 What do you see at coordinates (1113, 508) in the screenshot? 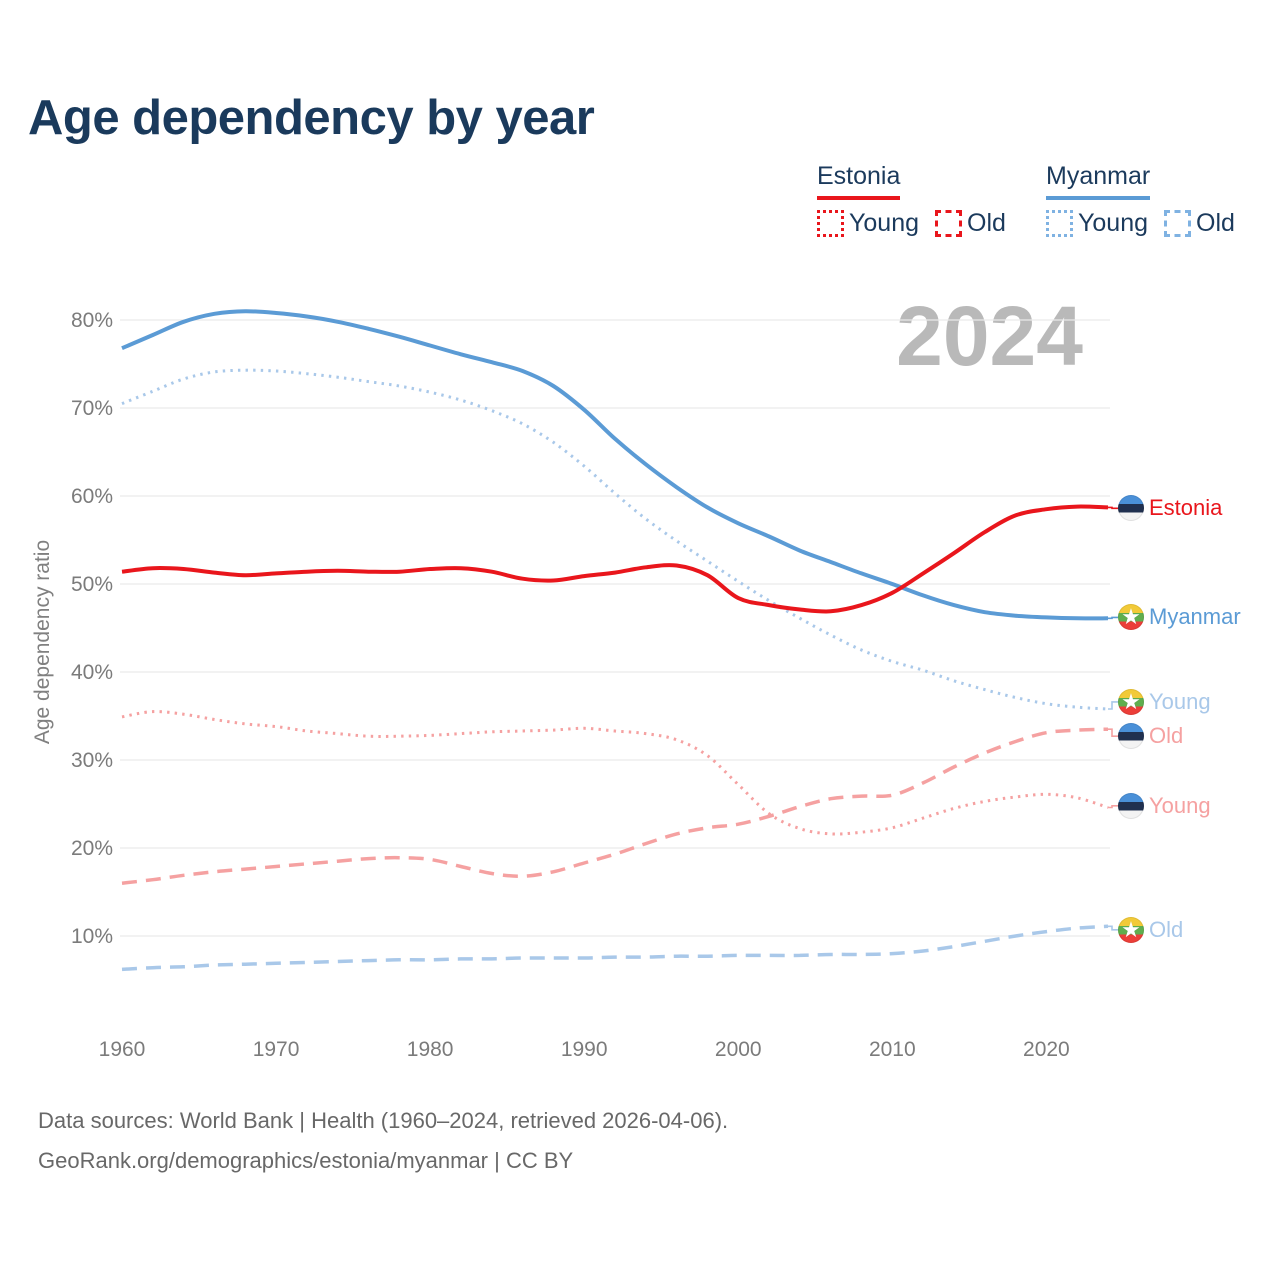
I see `label-connector-estonia-total` at bounding box center [1113, 508].